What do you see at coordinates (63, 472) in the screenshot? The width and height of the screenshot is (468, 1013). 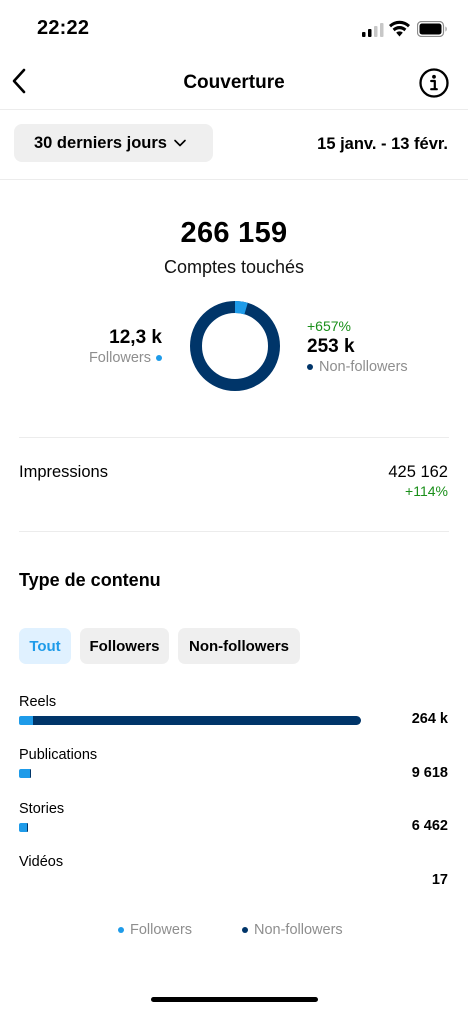 I see `impressions-label: Impressions` at bounding box center [63, 472].